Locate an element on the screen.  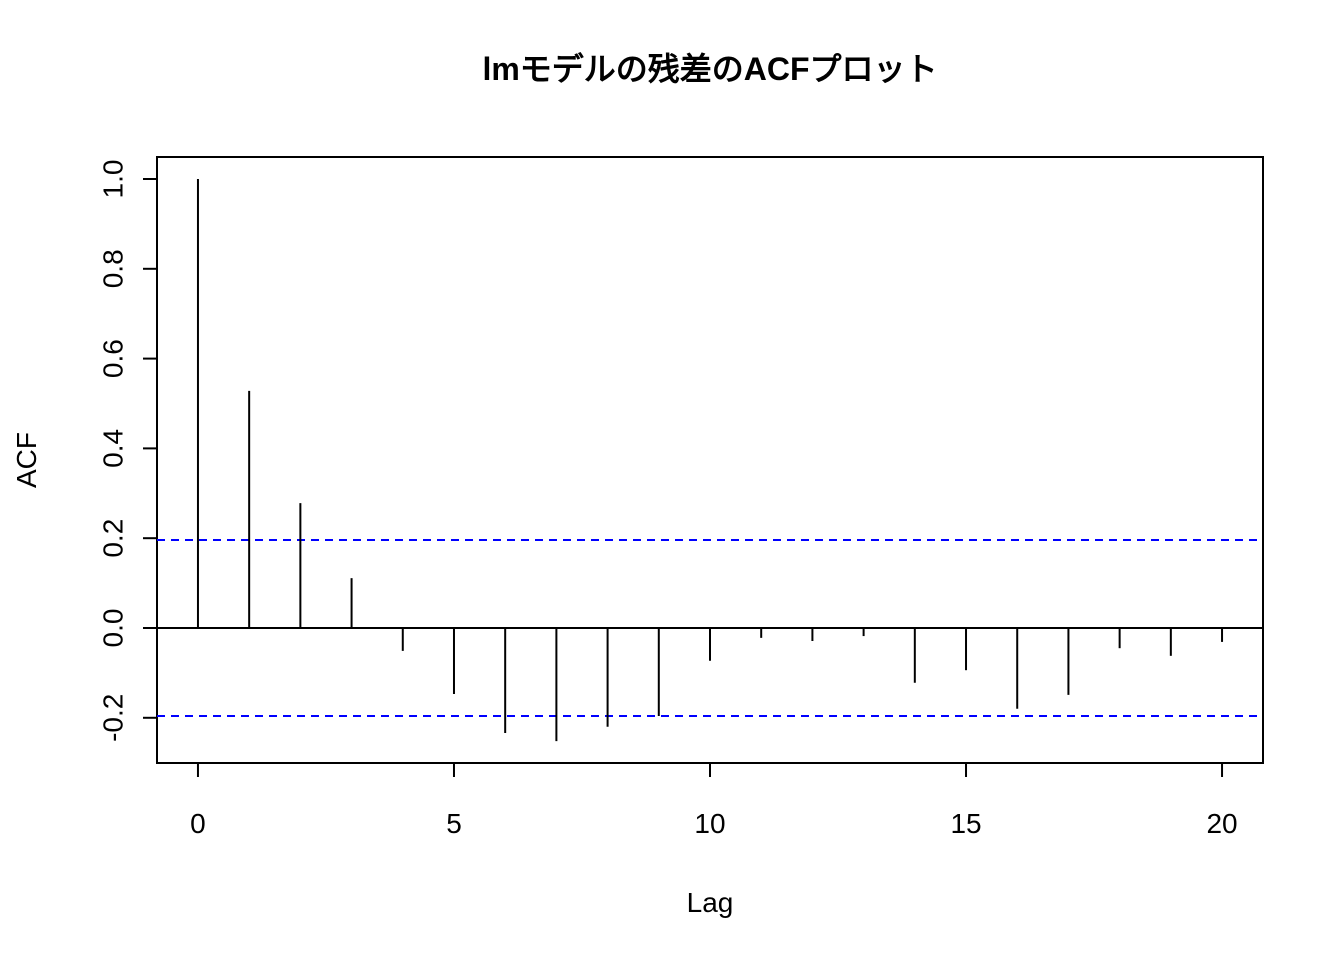
y-axis-label: ACF is located at coordinates (26, 460).